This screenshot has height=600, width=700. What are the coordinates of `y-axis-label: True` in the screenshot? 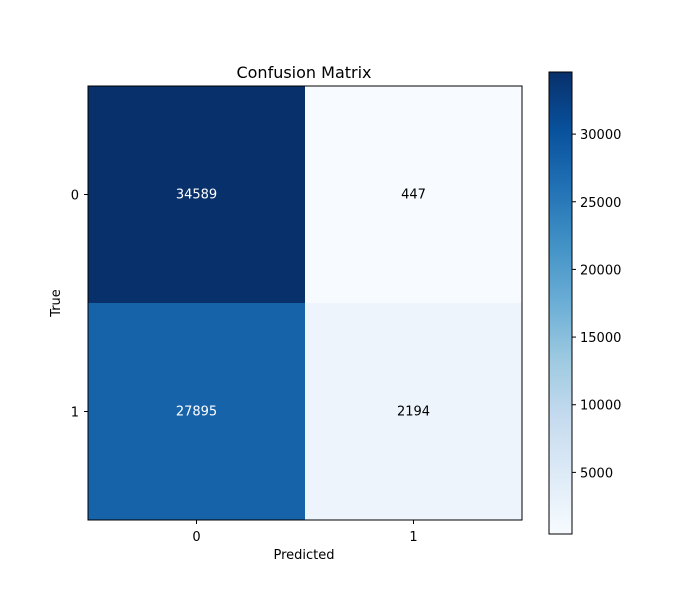 It's located at (56, 303).